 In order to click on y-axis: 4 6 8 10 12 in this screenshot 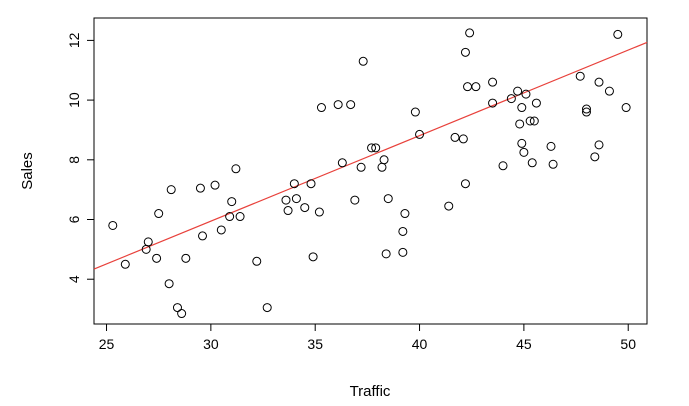, I will do `click(80, 157)`.